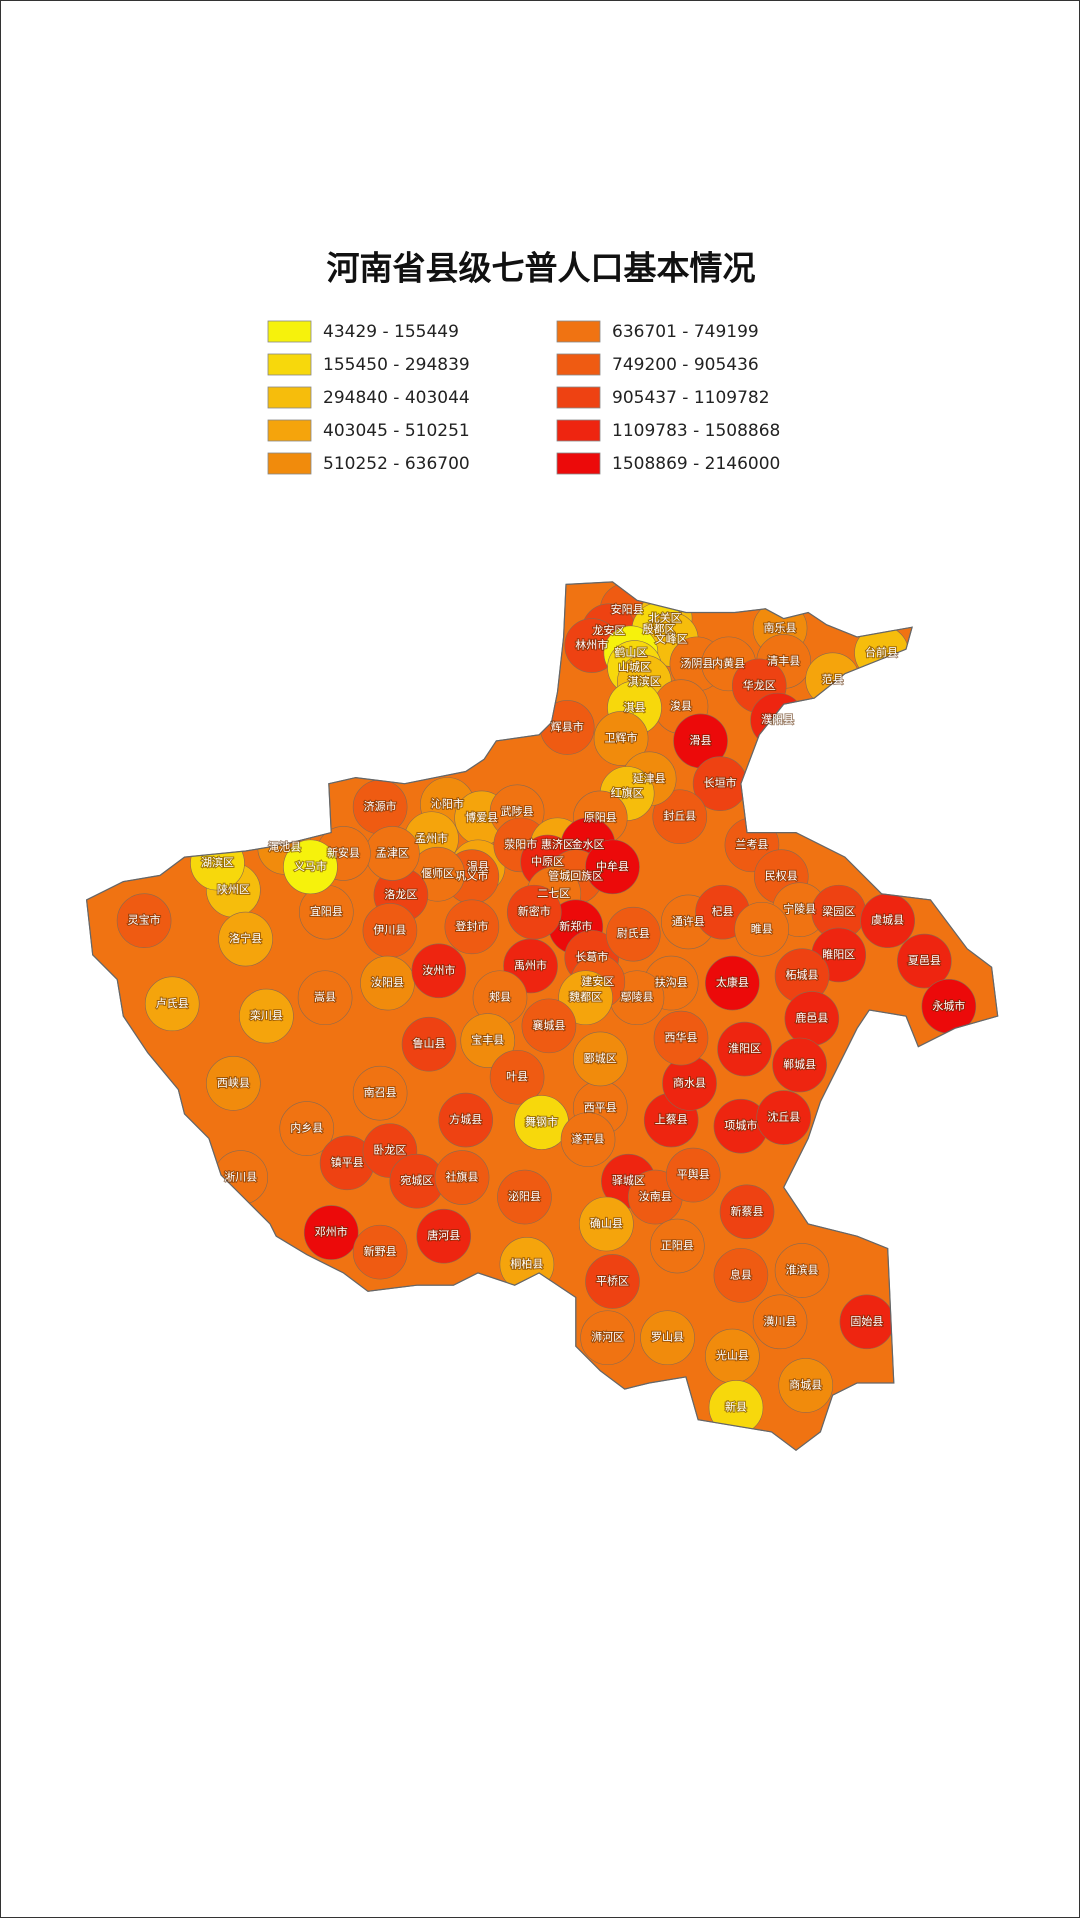 The image size is (1080, 1918). Describe the element at coordinates (600, 1107) in the screenshot. I see `region-label: 西平县` at that location.